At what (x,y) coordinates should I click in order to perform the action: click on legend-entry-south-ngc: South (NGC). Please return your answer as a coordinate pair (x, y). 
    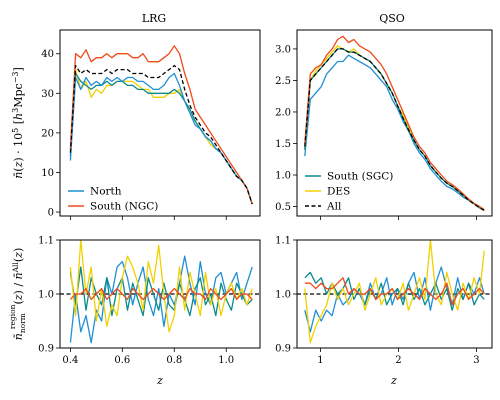
    Looking at the image, I should click on (113, 207).